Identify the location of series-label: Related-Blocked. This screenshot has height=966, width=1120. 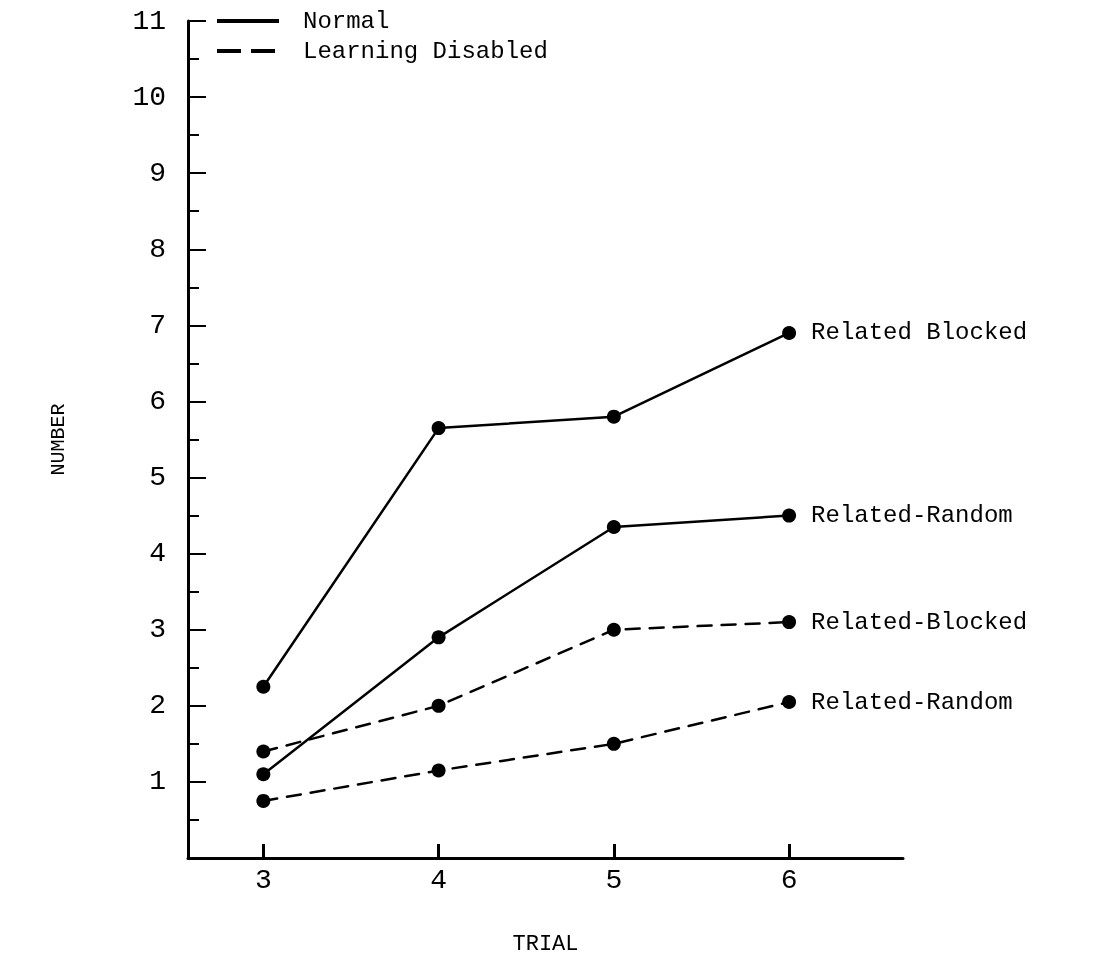
(919, 622).